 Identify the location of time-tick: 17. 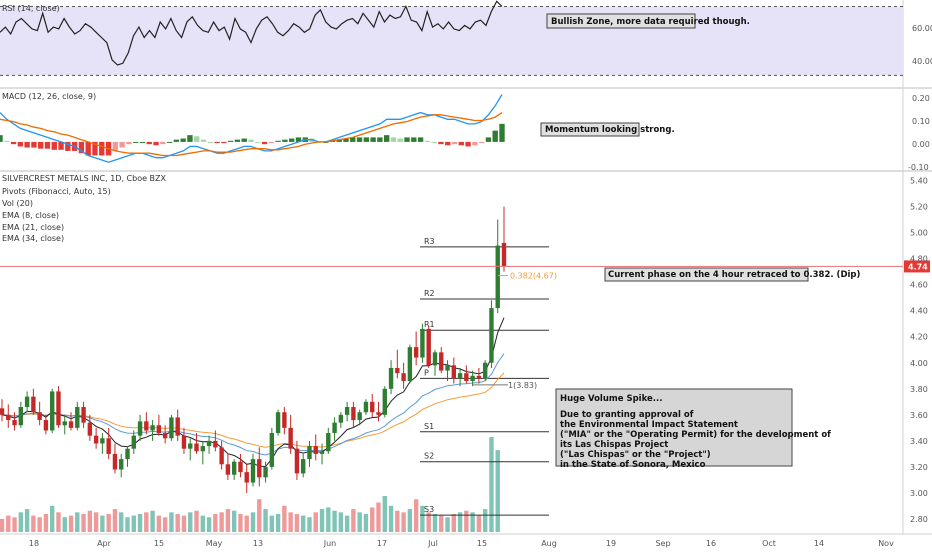
(382, 543).